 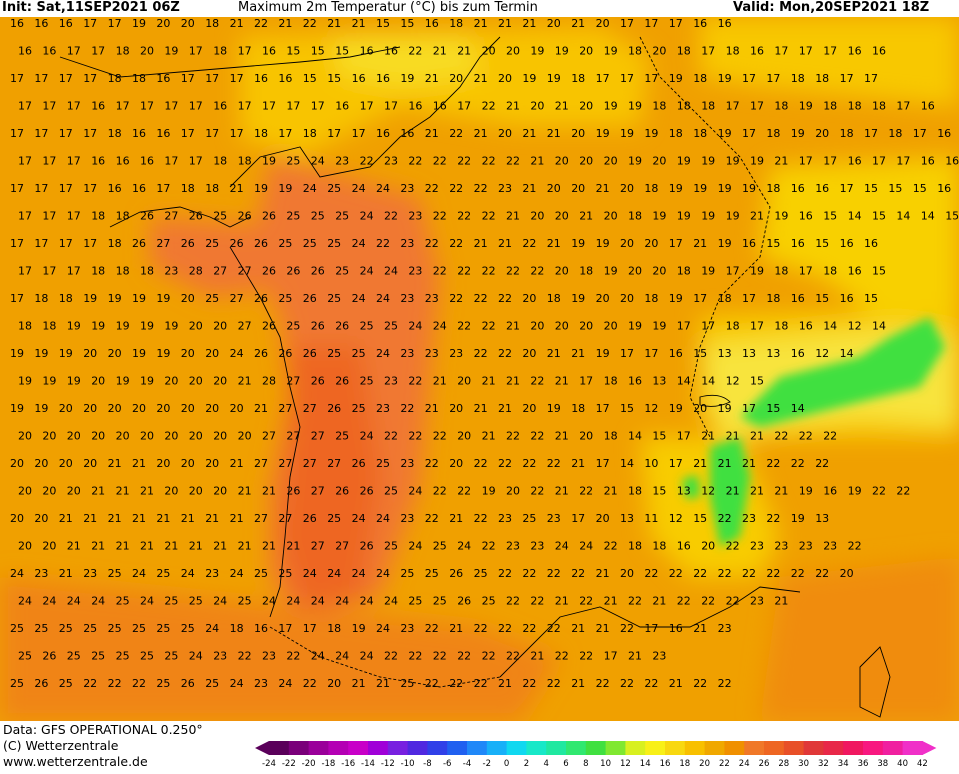 What do you see at coordinates (684, 764) in the screenshot?
I see `legend-tick: 18` at bounding box center [684, 764].